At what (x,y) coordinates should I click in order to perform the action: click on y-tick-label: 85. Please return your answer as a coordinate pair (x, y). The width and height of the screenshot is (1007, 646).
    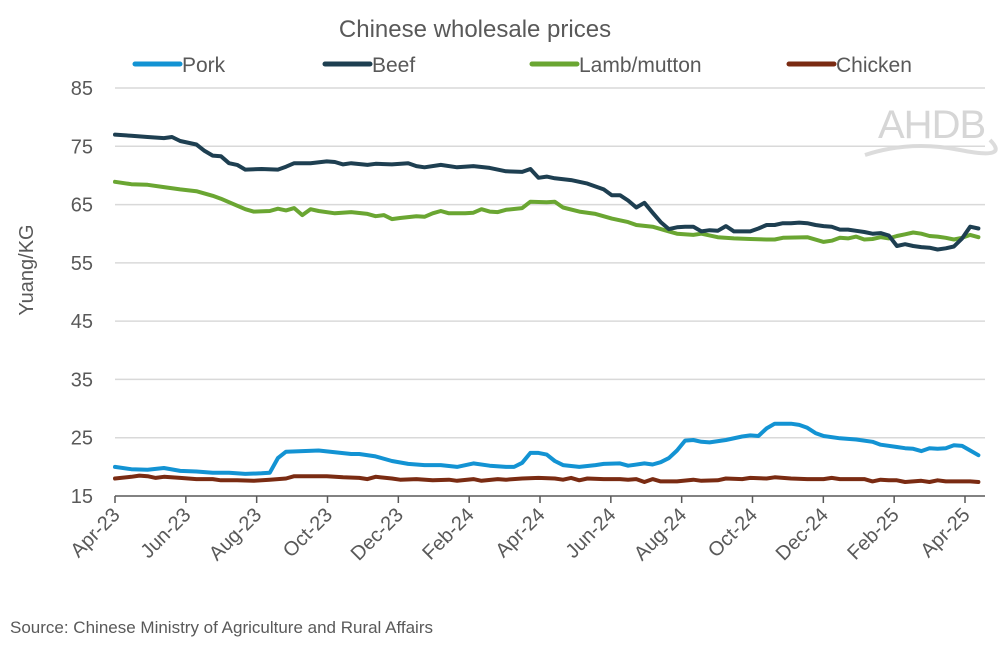
    Looking at the image, I should click on (82, 89).